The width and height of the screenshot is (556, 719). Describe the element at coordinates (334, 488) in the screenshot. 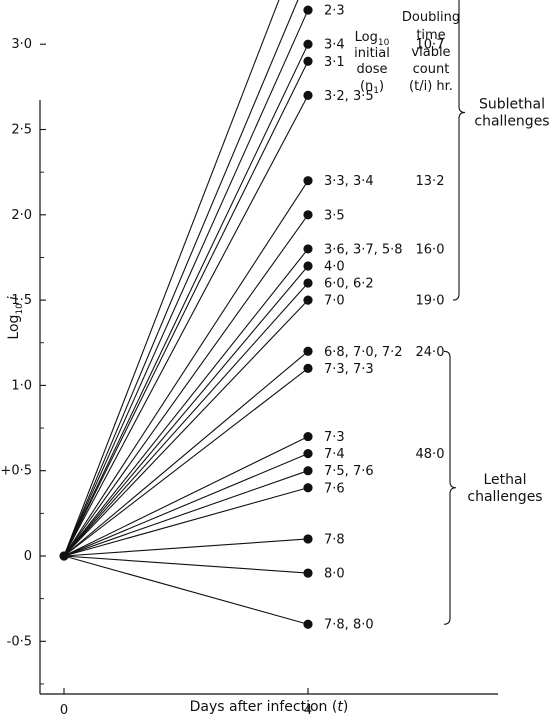

I see `dose-label: 7·6` at that location.